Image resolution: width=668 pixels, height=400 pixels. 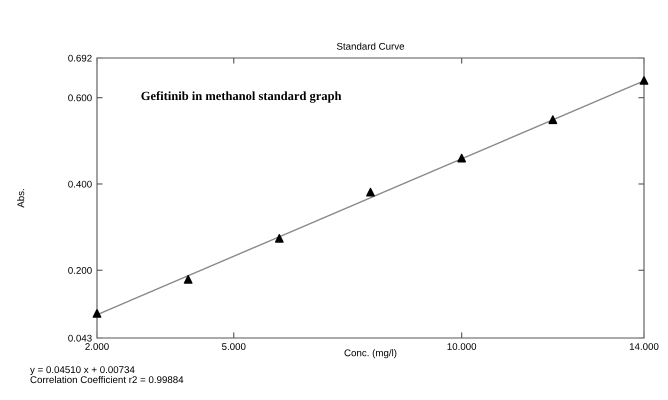 I want to click on annotation: Gefitinib in methanol standard graph, so click(x=241, y=97).